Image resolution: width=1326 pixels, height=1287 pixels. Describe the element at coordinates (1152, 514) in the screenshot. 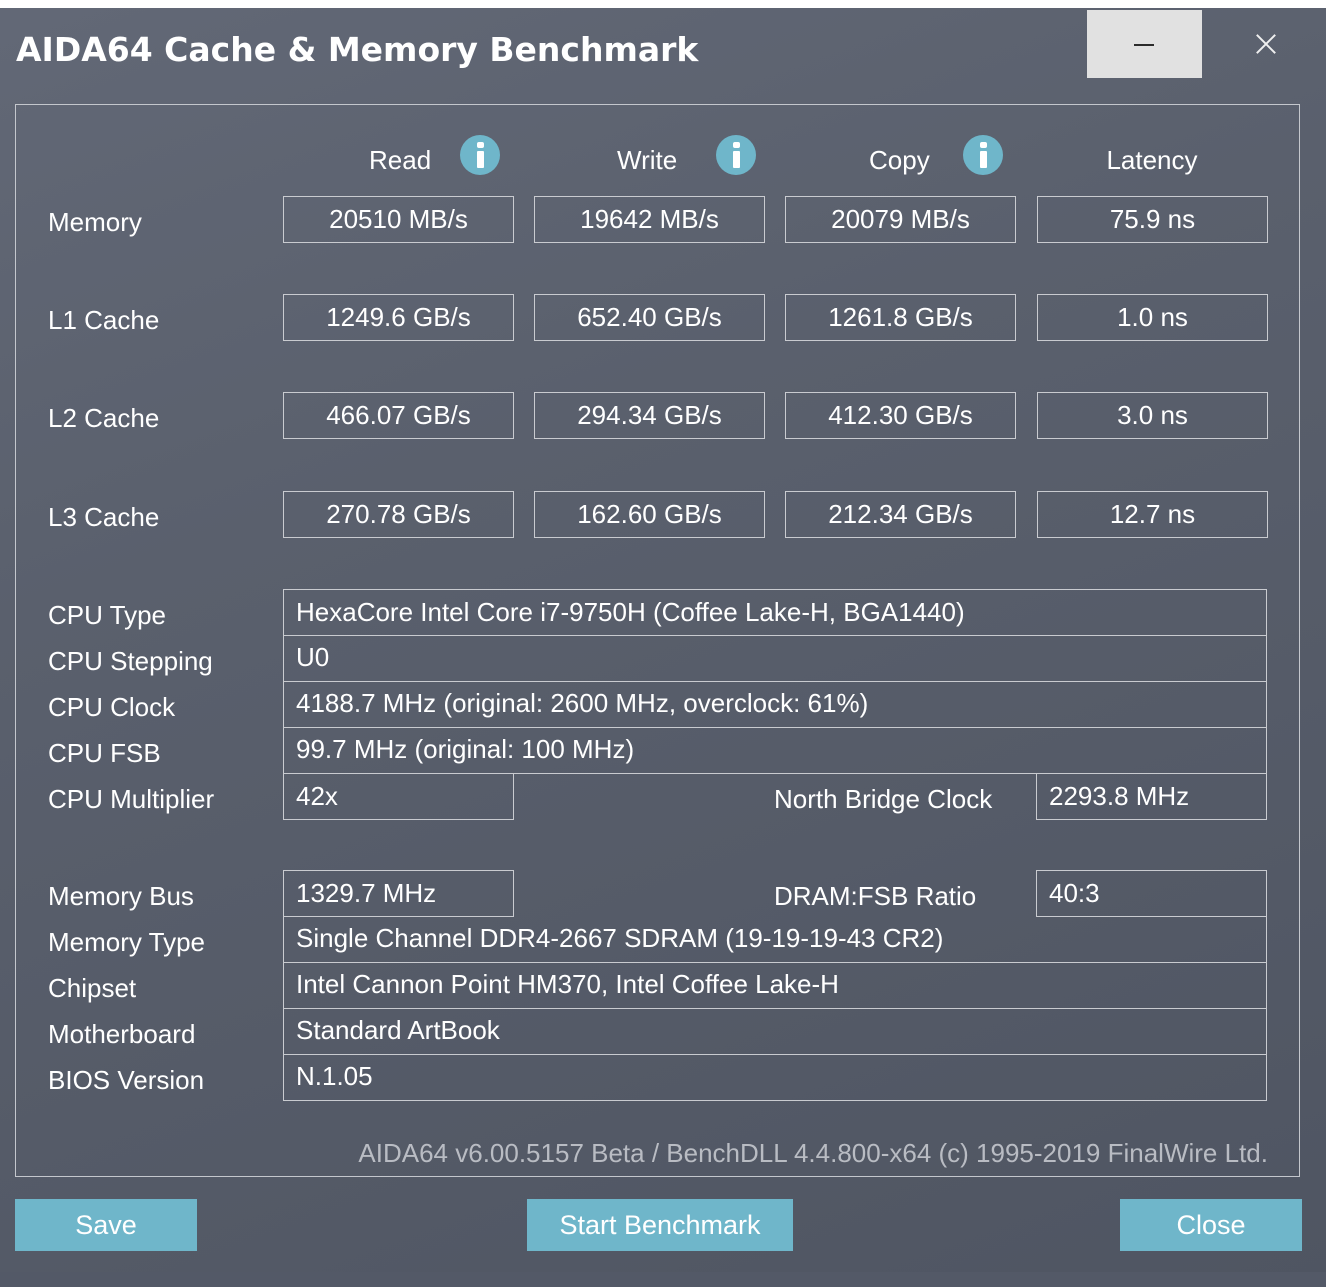

I see `l3-latency-value: 12.7 ns` at that location.